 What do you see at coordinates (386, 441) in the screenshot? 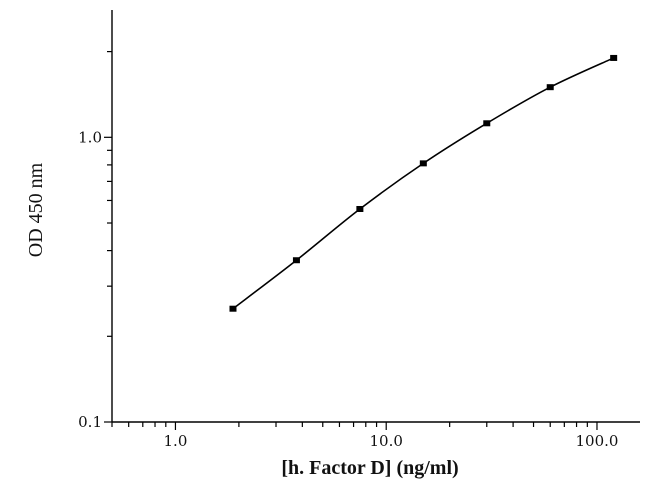
I see `x-tick-label: 10.0` at bounding box center [386, 441].